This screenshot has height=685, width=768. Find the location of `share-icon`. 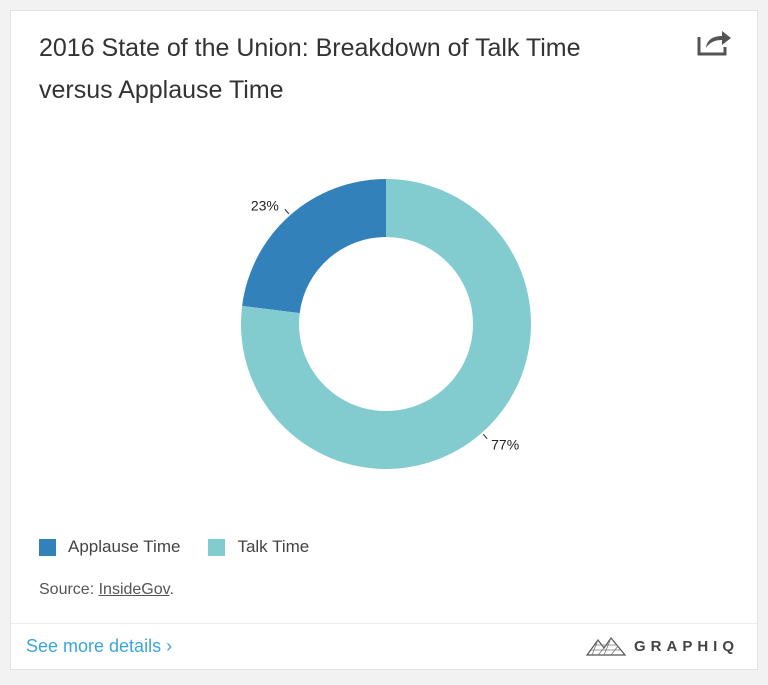

share-icon is located at coordinates (715, 42).